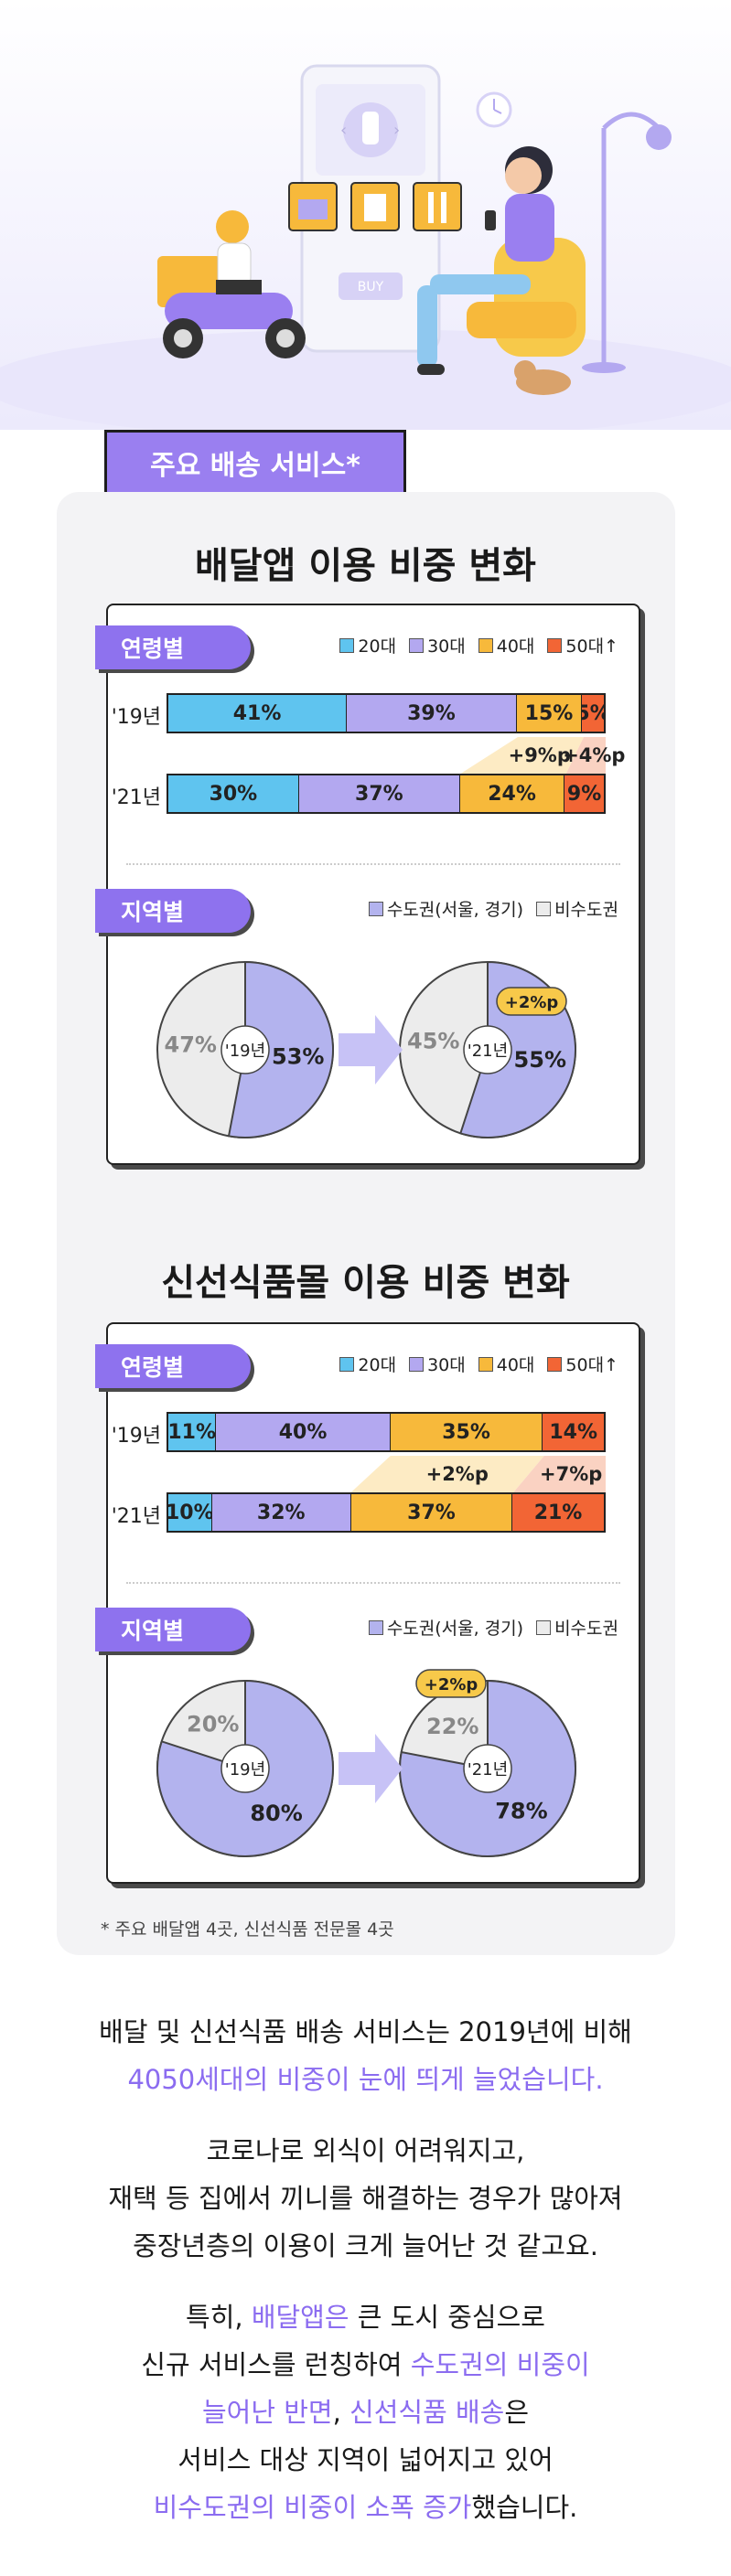  Describe the element at coordinates (447, 2317) in the screenshot. I see `text-span: 큰 도시 중심으로` at that location.